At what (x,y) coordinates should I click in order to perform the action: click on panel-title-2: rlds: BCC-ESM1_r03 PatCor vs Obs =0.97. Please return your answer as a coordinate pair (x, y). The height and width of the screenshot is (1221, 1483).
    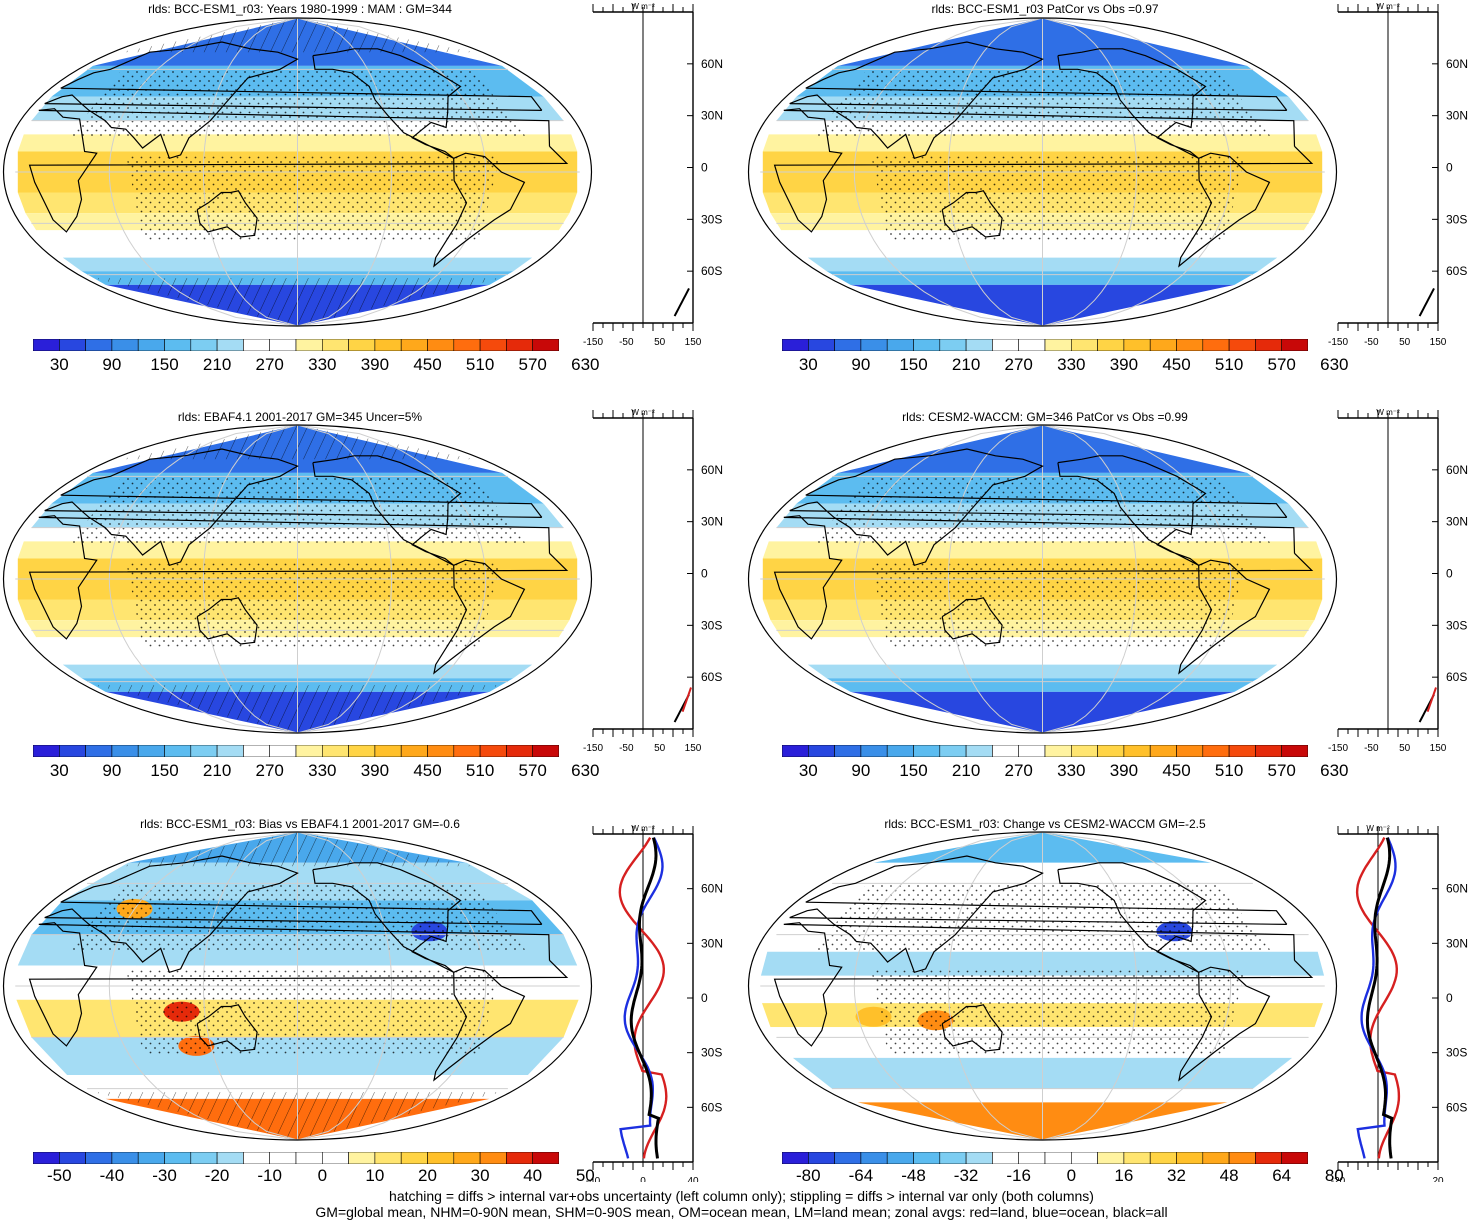
    Looking at the image, I should click on (1045, 9).